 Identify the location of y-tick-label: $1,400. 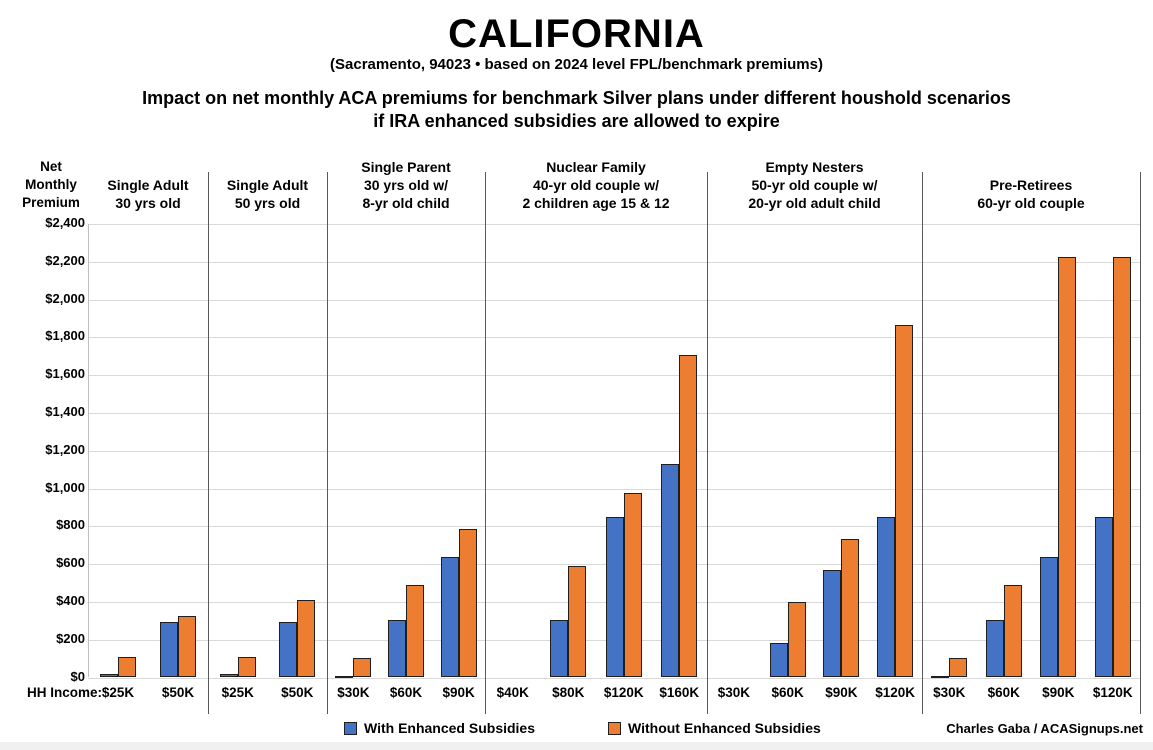
(65, 411).